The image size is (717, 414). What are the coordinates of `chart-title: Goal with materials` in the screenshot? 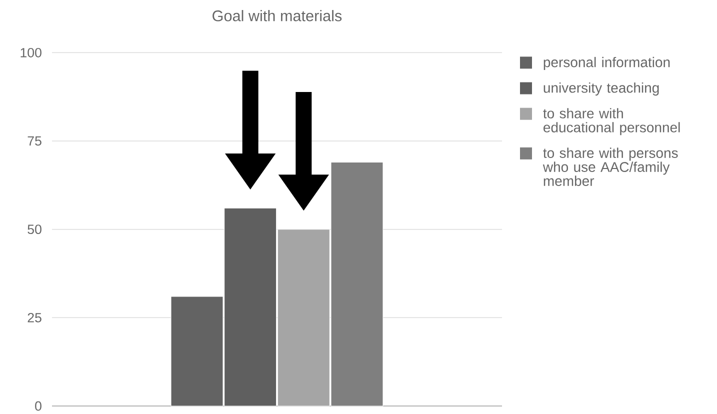 It's located at (277, 16).